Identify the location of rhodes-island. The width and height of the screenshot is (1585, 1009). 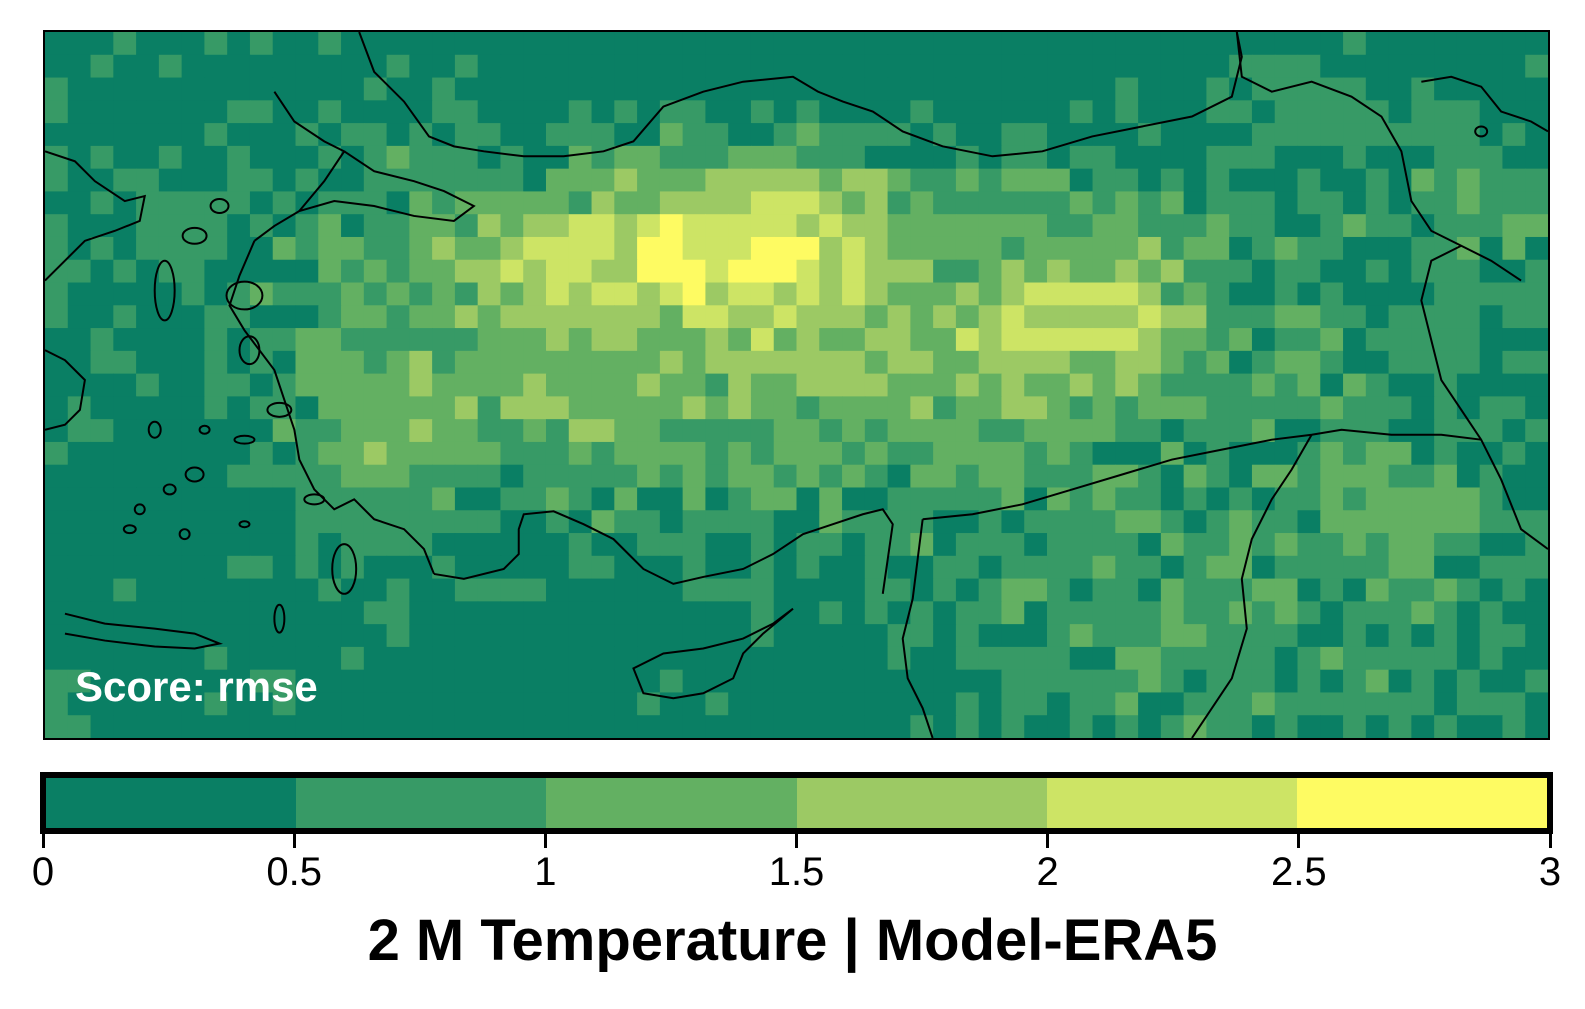
(344, 569).